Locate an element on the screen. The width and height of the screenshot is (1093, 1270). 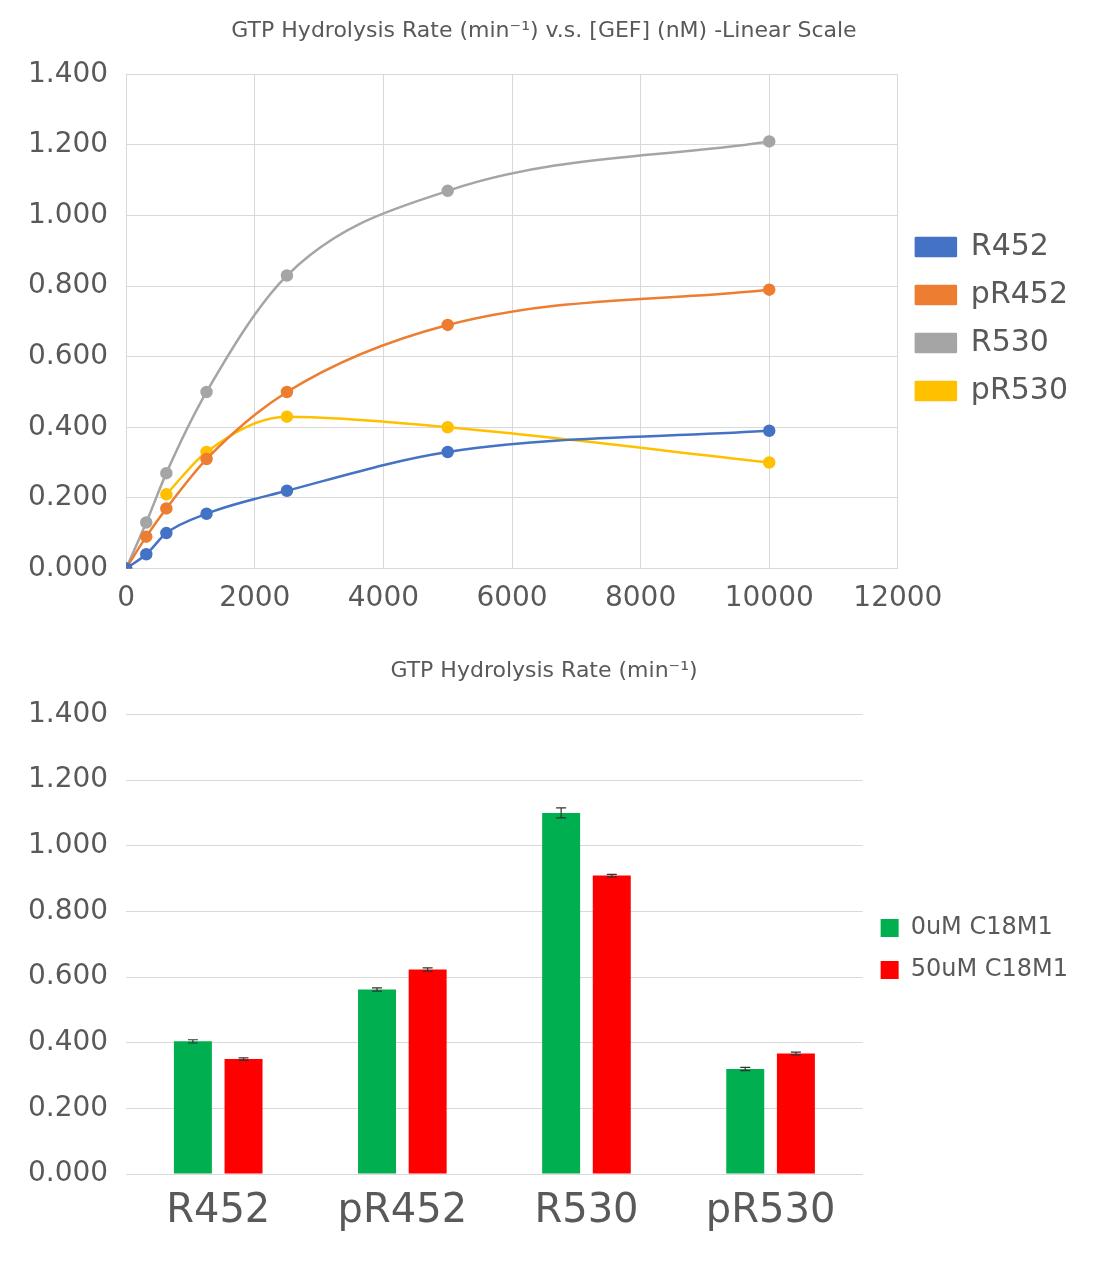
legend-label: 0uM C18M1 is located at coordinates (981, 926).